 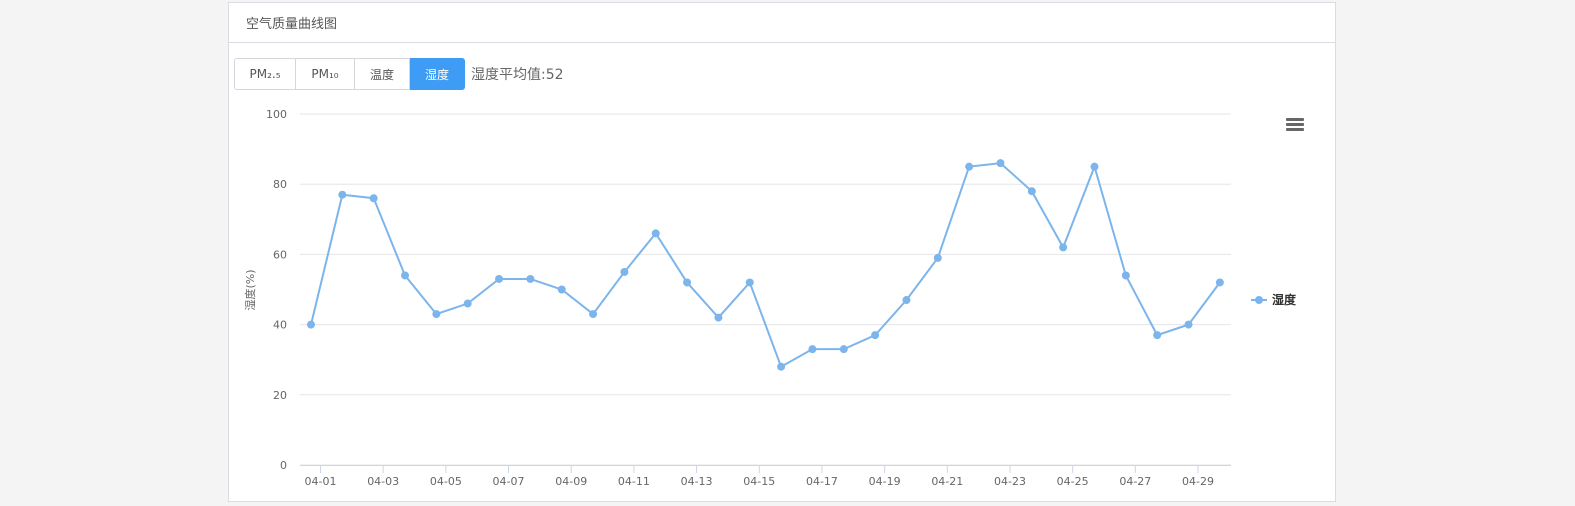 What do you see at coordinates (265, 74) in the screenshot?
I see `tab-pm25: PM₂.₅` at bounding box center [265, 74].